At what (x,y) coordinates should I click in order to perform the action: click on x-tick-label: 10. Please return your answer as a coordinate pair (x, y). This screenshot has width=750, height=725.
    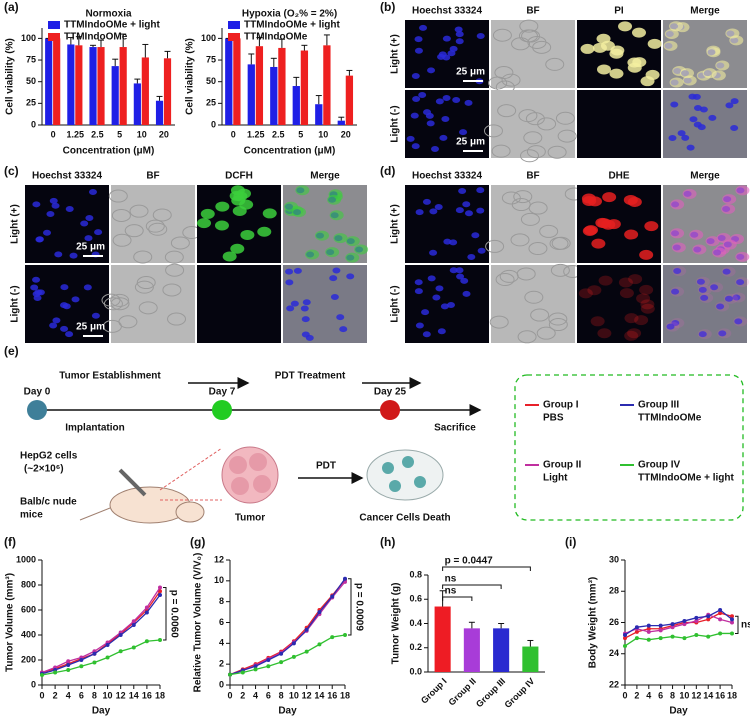
    Looking at the image, I should click on (294, 695).